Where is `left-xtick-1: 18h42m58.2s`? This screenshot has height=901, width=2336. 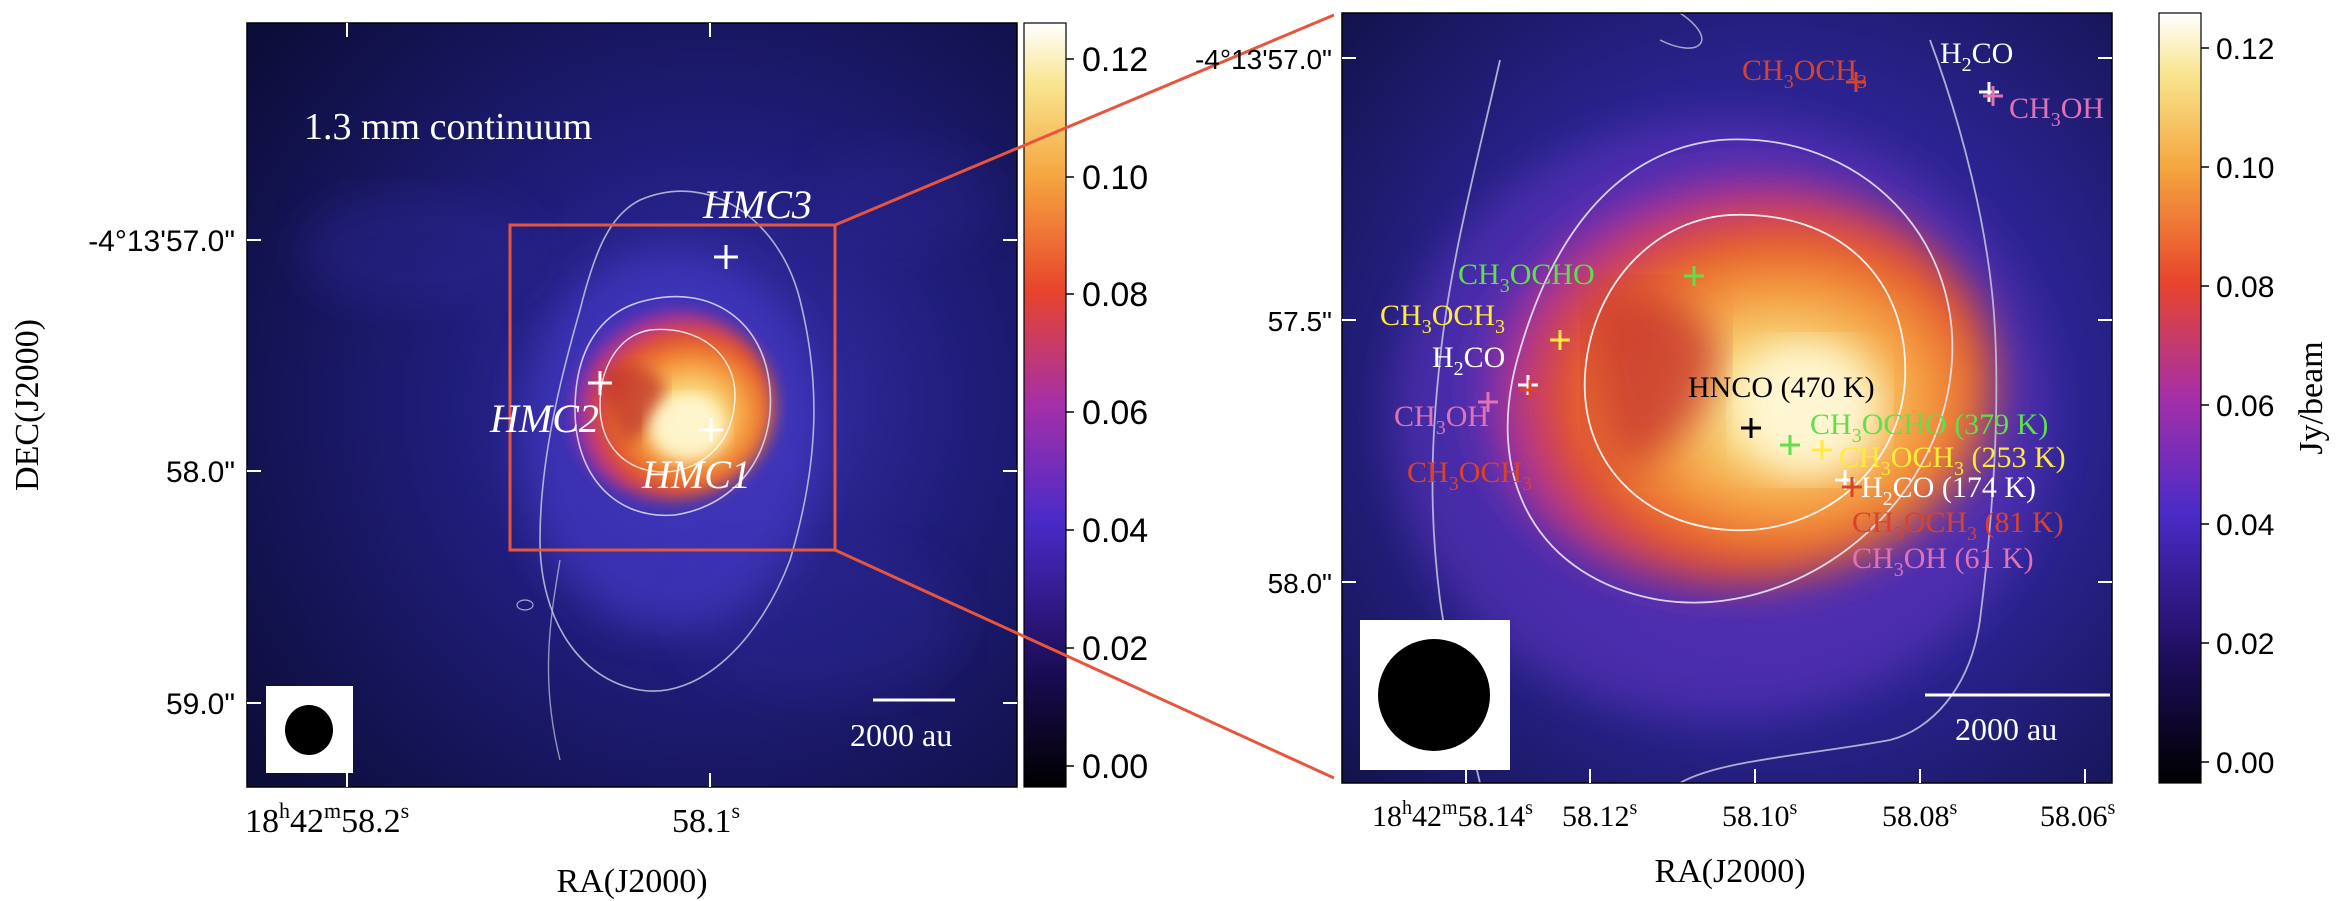
left-xtick-1: 18h42m58.2s is located at coordinates (327, 819).